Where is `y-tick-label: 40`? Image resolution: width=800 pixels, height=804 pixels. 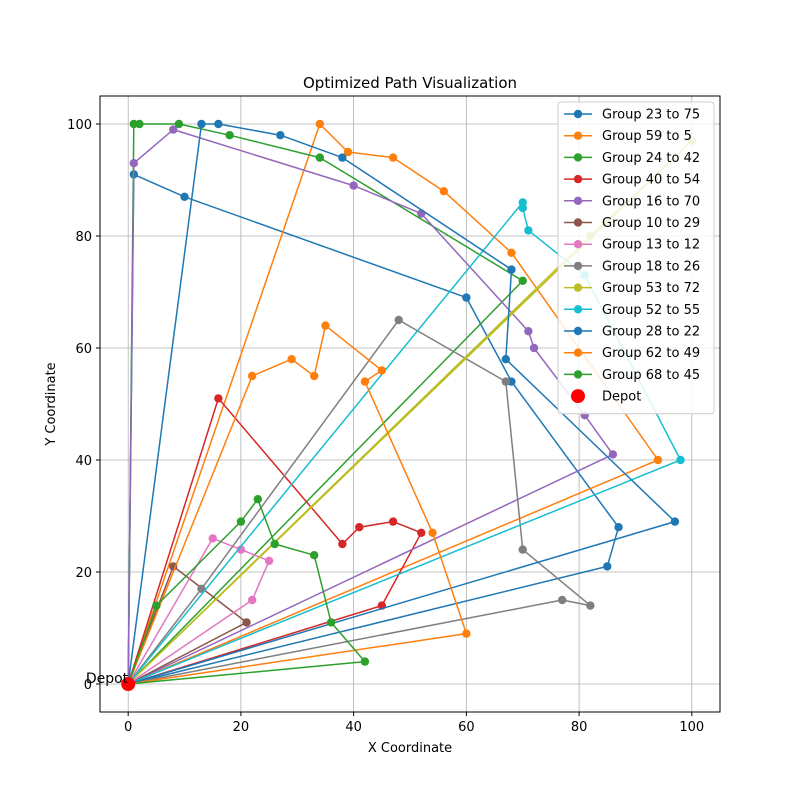 y-tick-label: 40 is located at coordinates (83, 461).